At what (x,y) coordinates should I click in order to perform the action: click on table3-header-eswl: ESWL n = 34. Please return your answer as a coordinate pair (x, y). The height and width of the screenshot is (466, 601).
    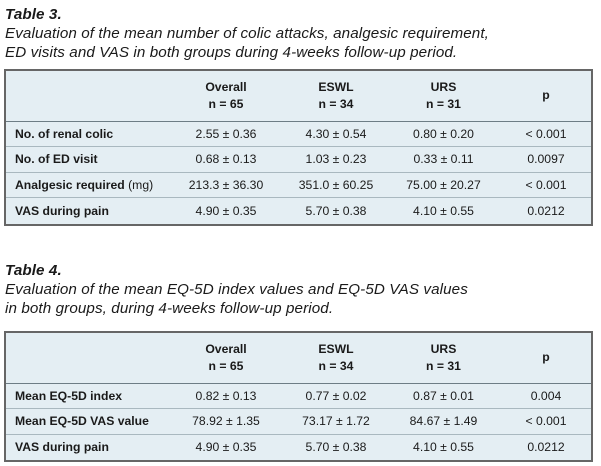
    Looking at the image, I should click on (336, 96).